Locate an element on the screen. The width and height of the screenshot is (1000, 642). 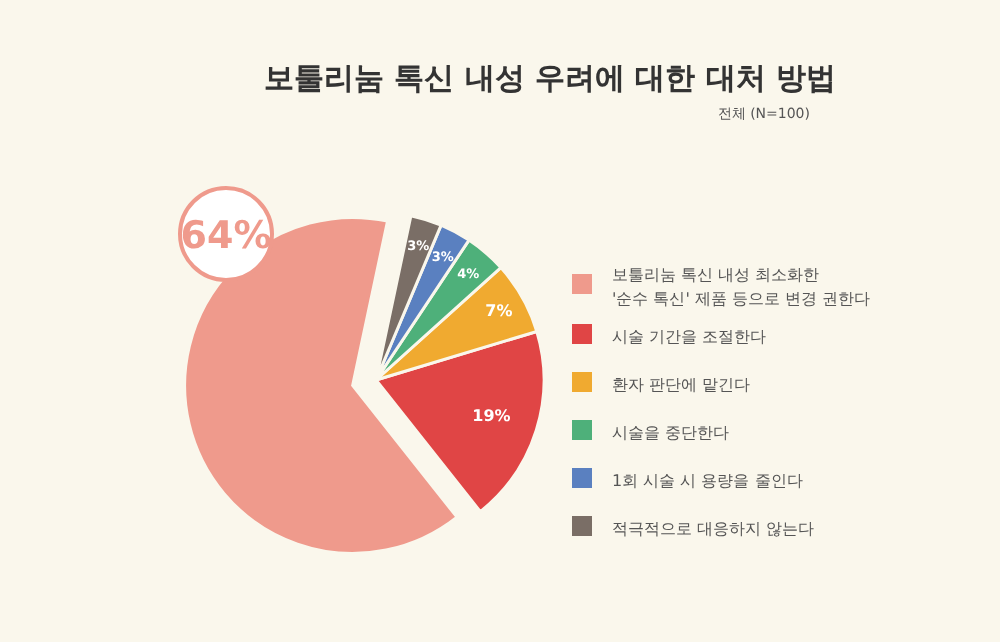
data-label: 64% is located at coordinates (226, 236).